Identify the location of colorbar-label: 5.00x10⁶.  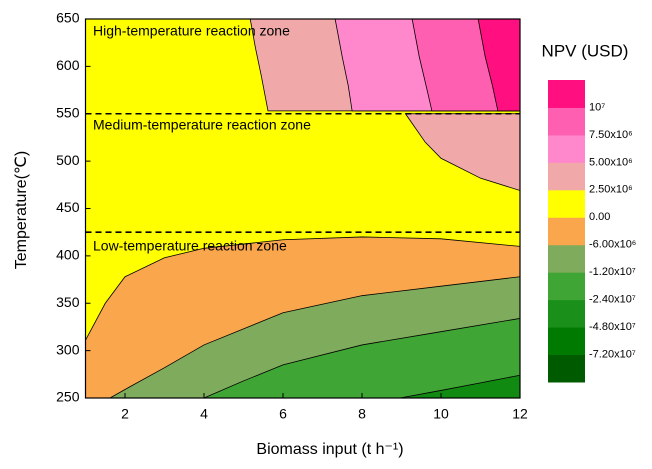
(611, 162).